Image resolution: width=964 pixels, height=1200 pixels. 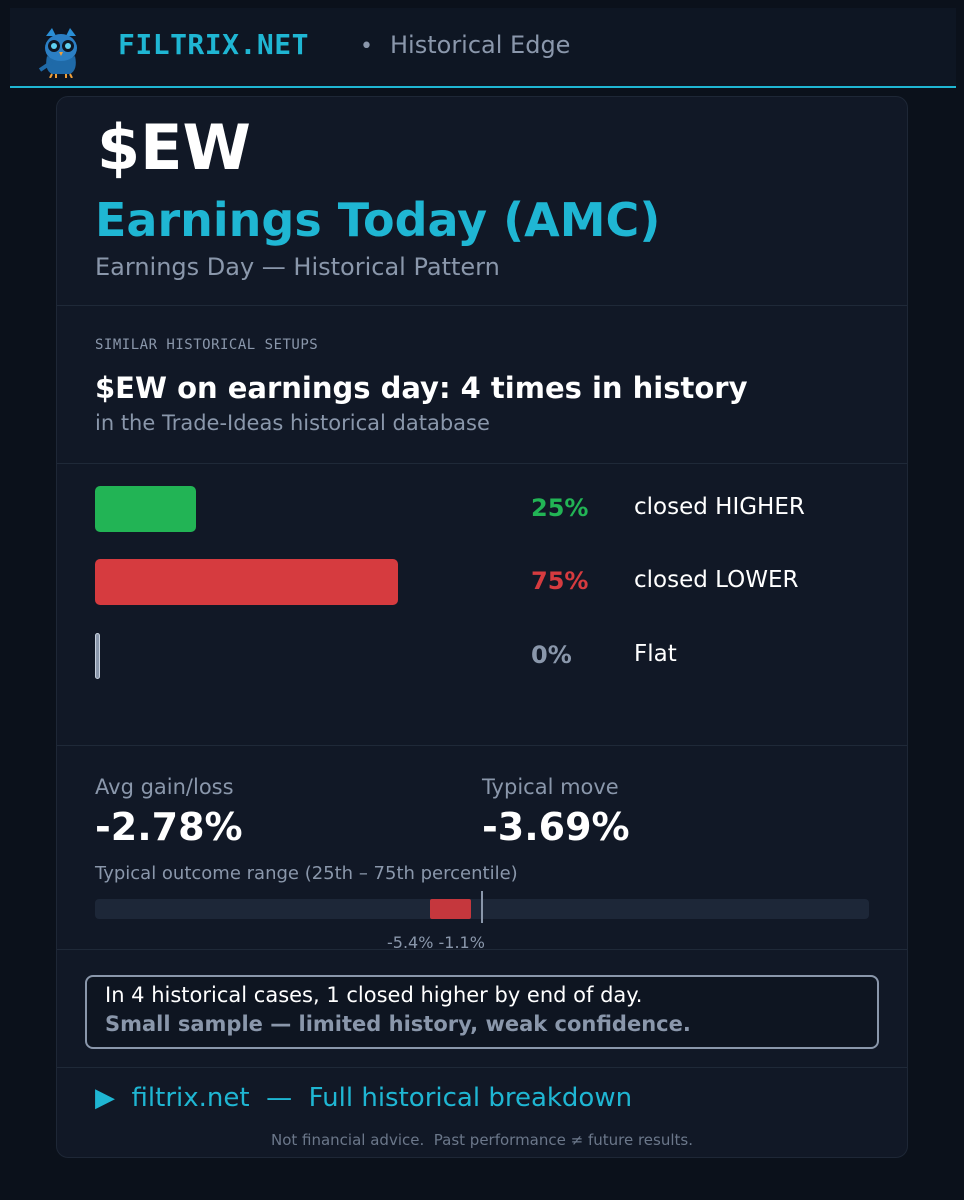 I want to click on top-bar: FILTRIX.NET • Historical Edge, so click(x=483, y=48).